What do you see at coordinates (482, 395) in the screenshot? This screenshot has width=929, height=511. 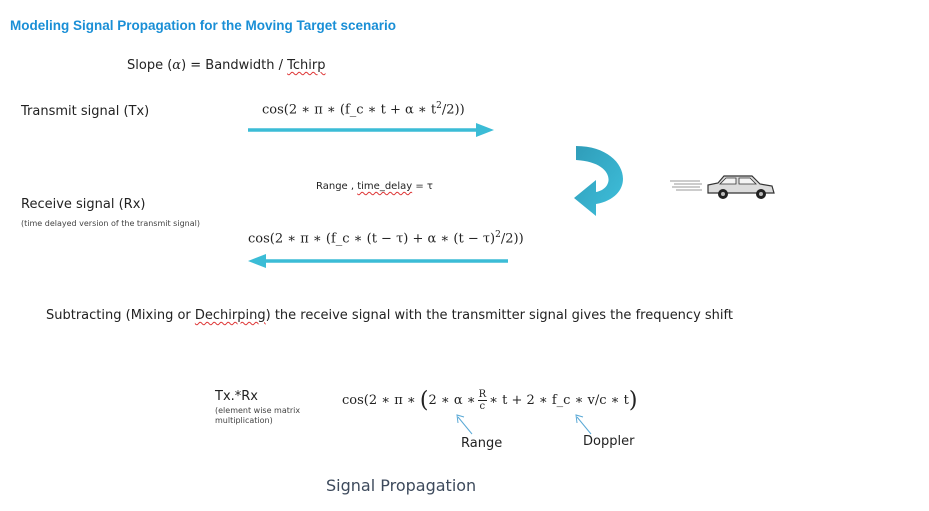 I see `fraction-numerator: R` at bounding box center [482, 395].